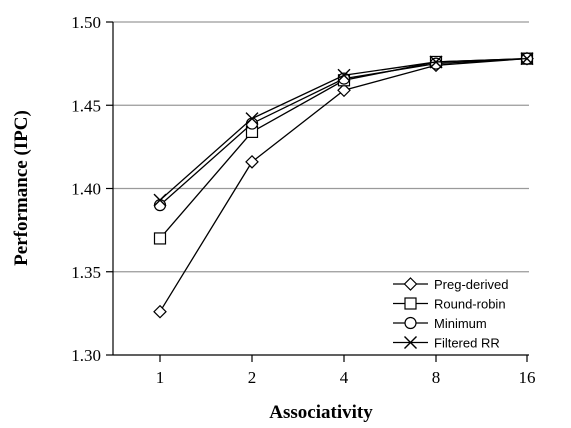  Describe the element at coordinates (21, 188) in the screenshot. I see `y-axis-title: Performance (IPC)` at that location.